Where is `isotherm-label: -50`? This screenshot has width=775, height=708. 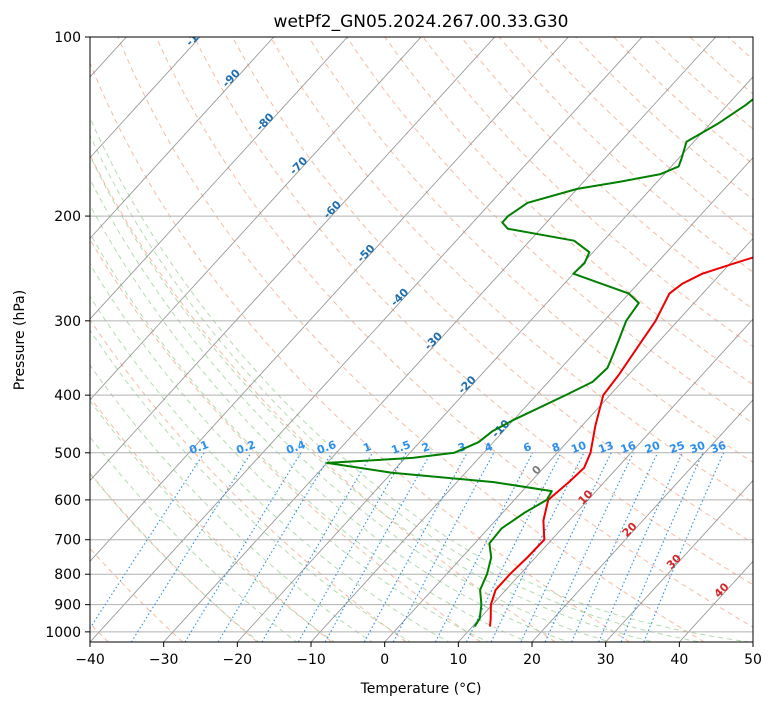
isotherm-label: -50 is located at coordinates (365, 253).